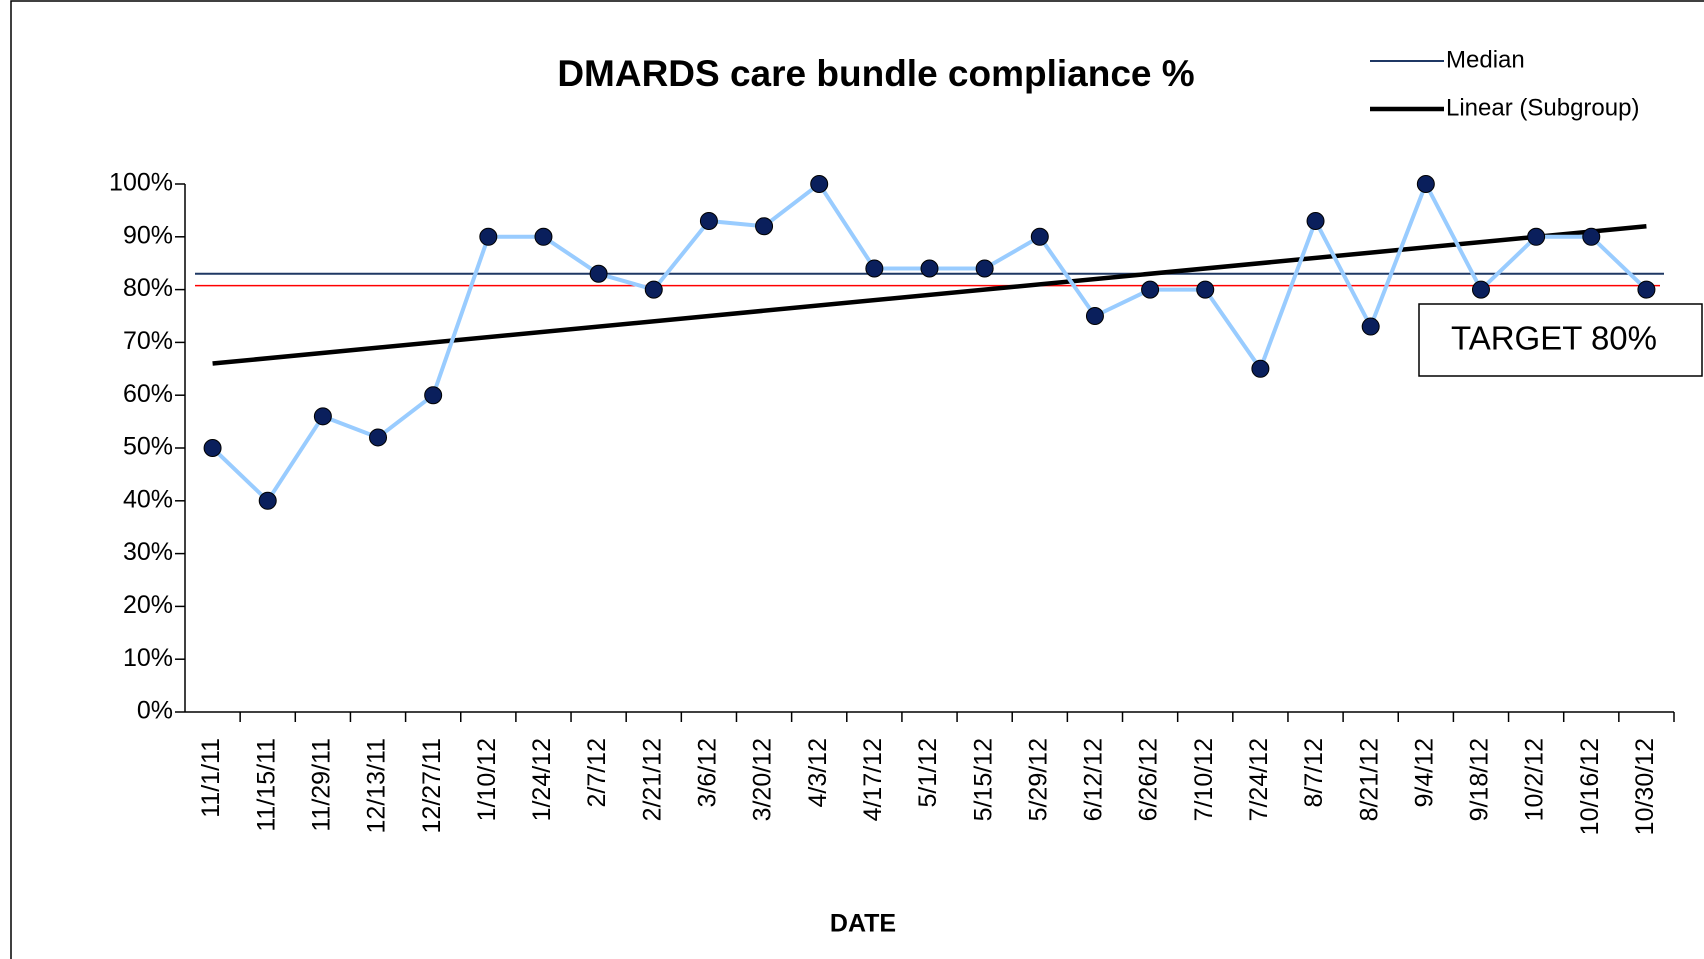  What do you see at coordinates (1369, 779) in the screenshot?
I see `x-tick-label: 8/21/12` at bounding box center [1369, 779].